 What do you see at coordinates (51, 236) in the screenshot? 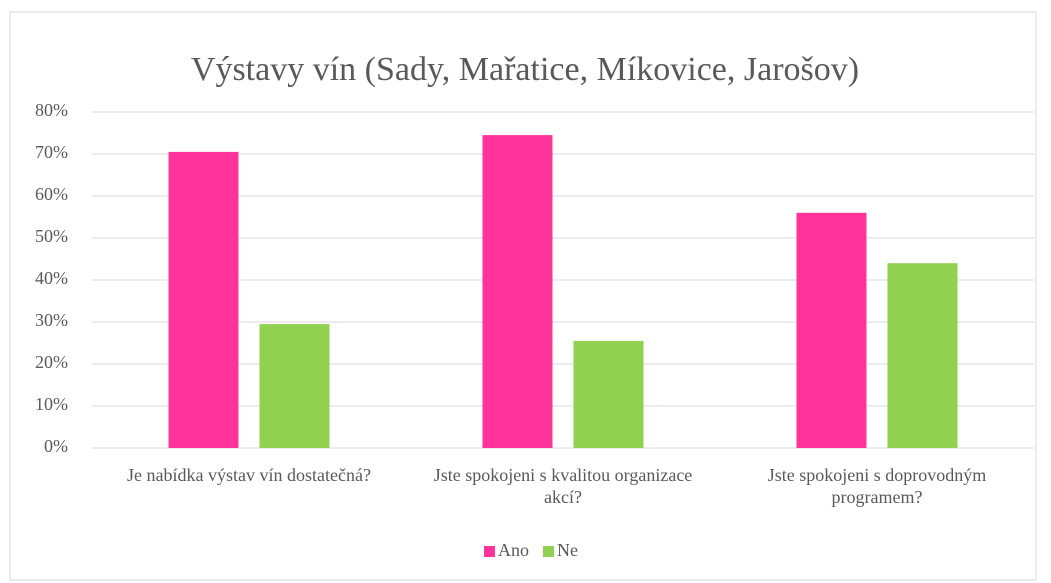
I see `y-tick-label: 50%` at bounding box center [51, 236].